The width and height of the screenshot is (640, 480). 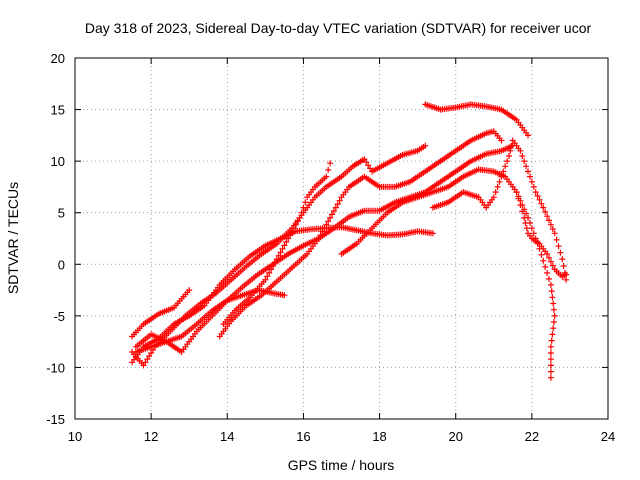 I want to click on x-tick-label: 22, so click(x=532, y=436).